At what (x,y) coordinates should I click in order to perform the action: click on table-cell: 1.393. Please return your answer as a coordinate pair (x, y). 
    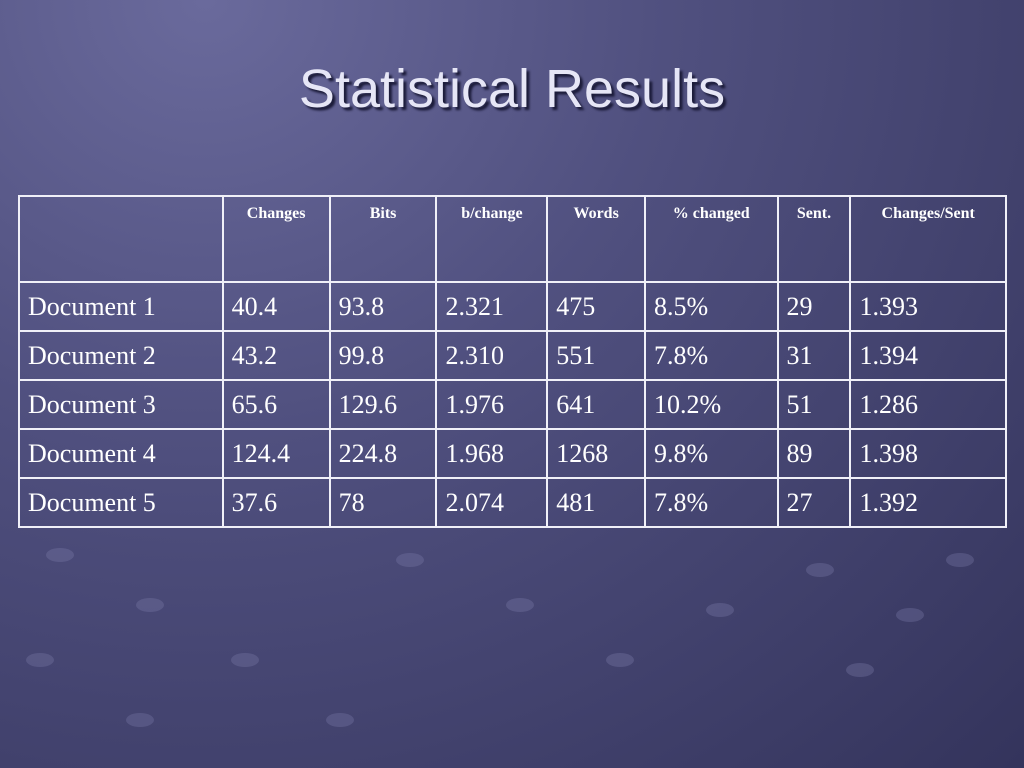
    Looking at the image, I should click on (928, 306).